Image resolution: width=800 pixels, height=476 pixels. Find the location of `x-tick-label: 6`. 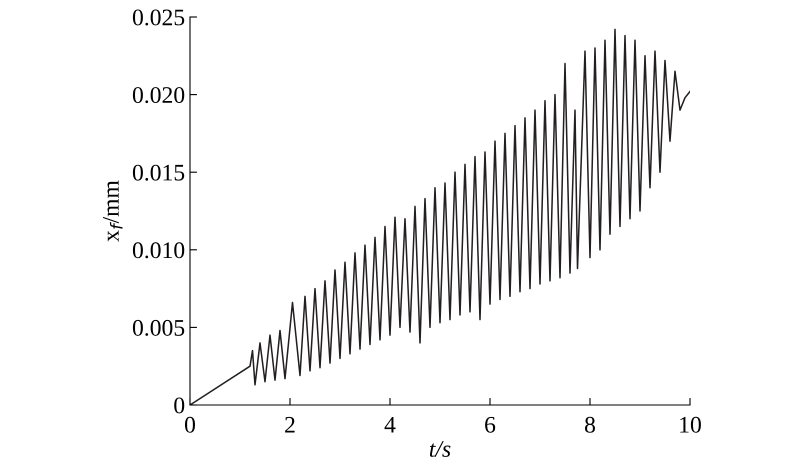

x-tick-label: 6 is located at coordinates (490, 424).